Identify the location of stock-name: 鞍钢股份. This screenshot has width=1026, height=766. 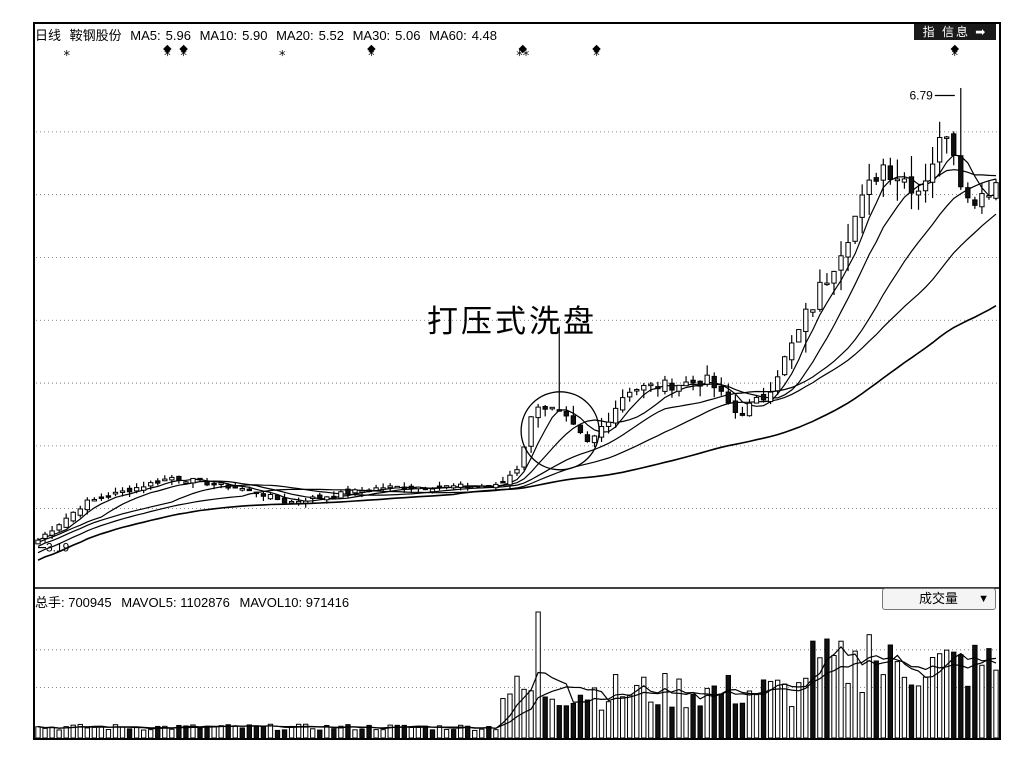
(95, 35).